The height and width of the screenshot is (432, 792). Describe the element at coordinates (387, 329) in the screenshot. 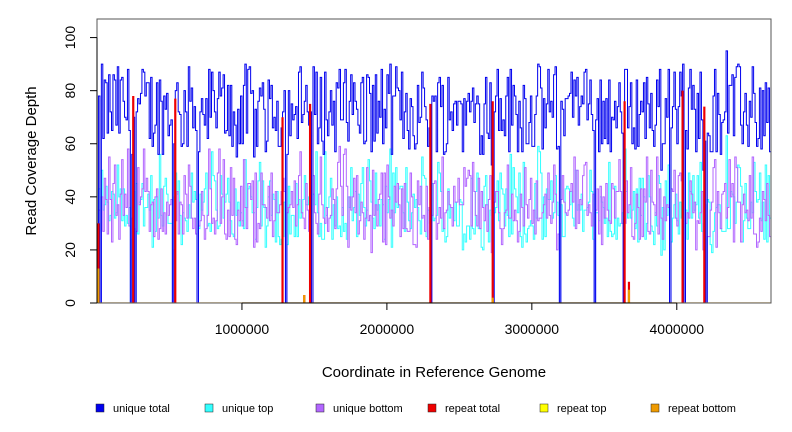

I see `x-tick-label: 2000000` at that location.